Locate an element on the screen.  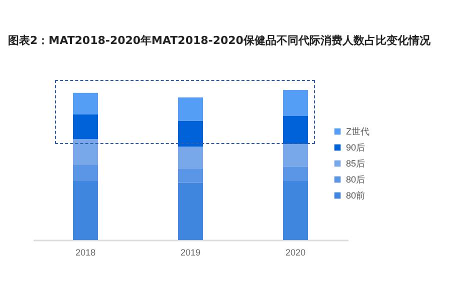
x-tick-label: 2018 is located at coordinates (85, 253).